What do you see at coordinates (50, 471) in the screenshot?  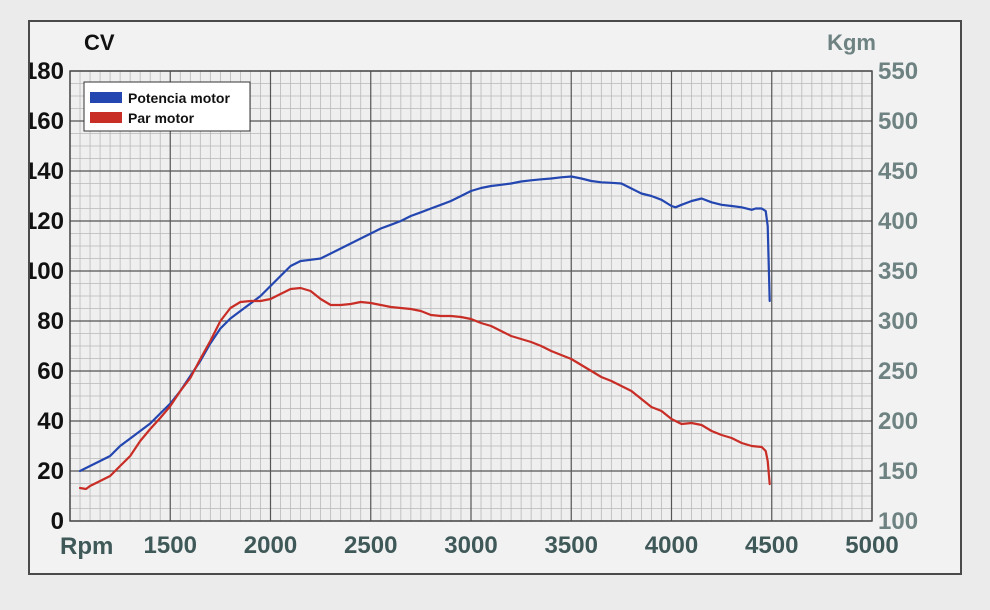 I see `y-left-tick-label: 20` at bounding box center [50, 471].